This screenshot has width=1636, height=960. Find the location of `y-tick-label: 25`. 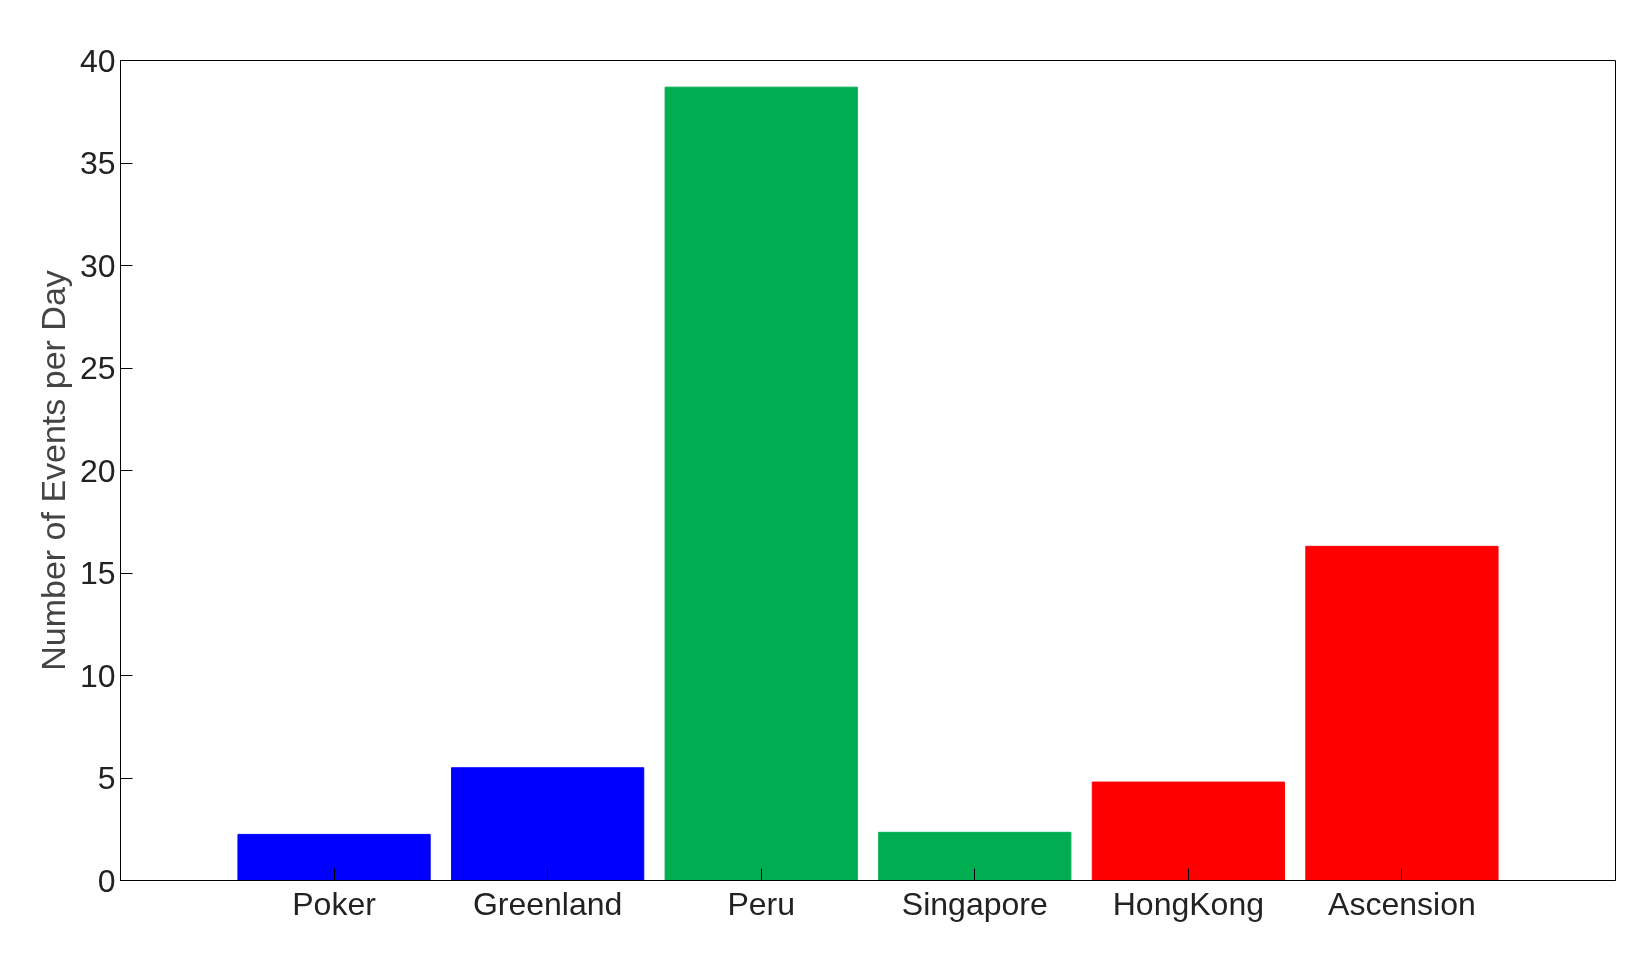

y-tick-label: 25 is located at coordinates (97, 368).